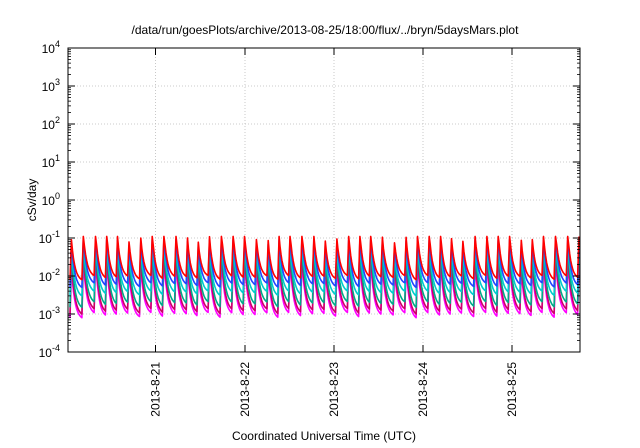  Describe the element at coordinates (245, 389) in the screenshot. I see `x-tick-label: 2013-8-22` at that location.